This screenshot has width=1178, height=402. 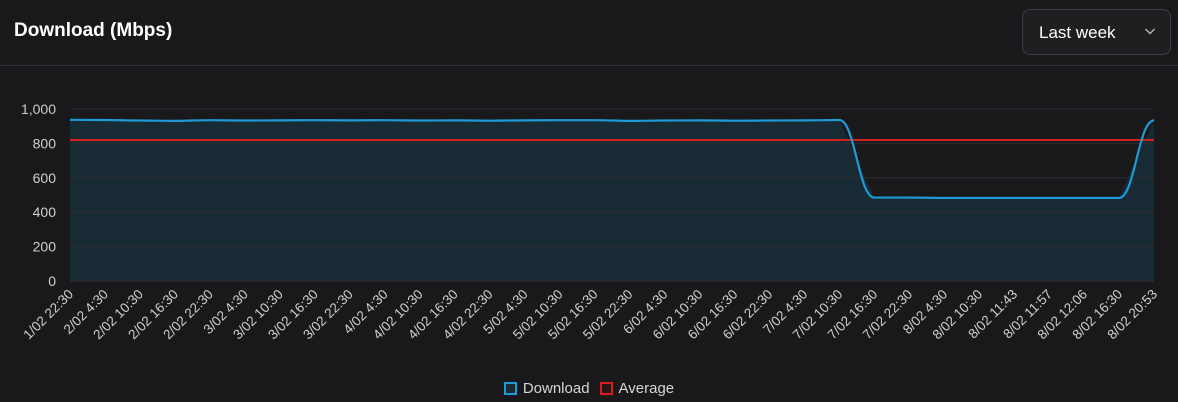 I want to click on y-tick-label: 800, so click(x=45, y=143).